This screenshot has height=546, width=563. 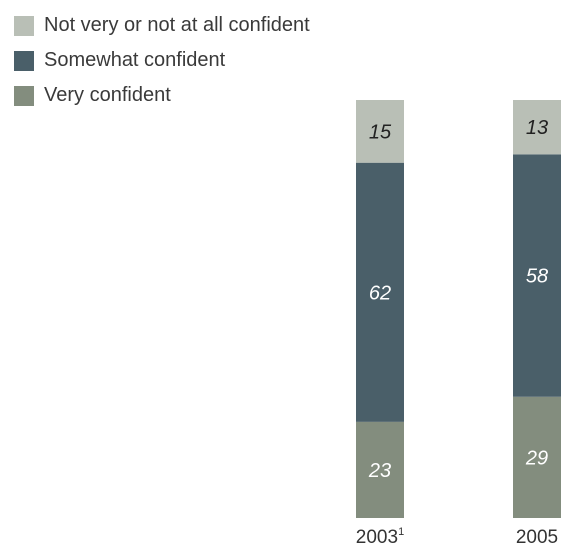 What do you see at coordinates (24, 60) in the screenshot?
I see `legend-swatch-somewhat-confident` at bounding box center [24, 60].